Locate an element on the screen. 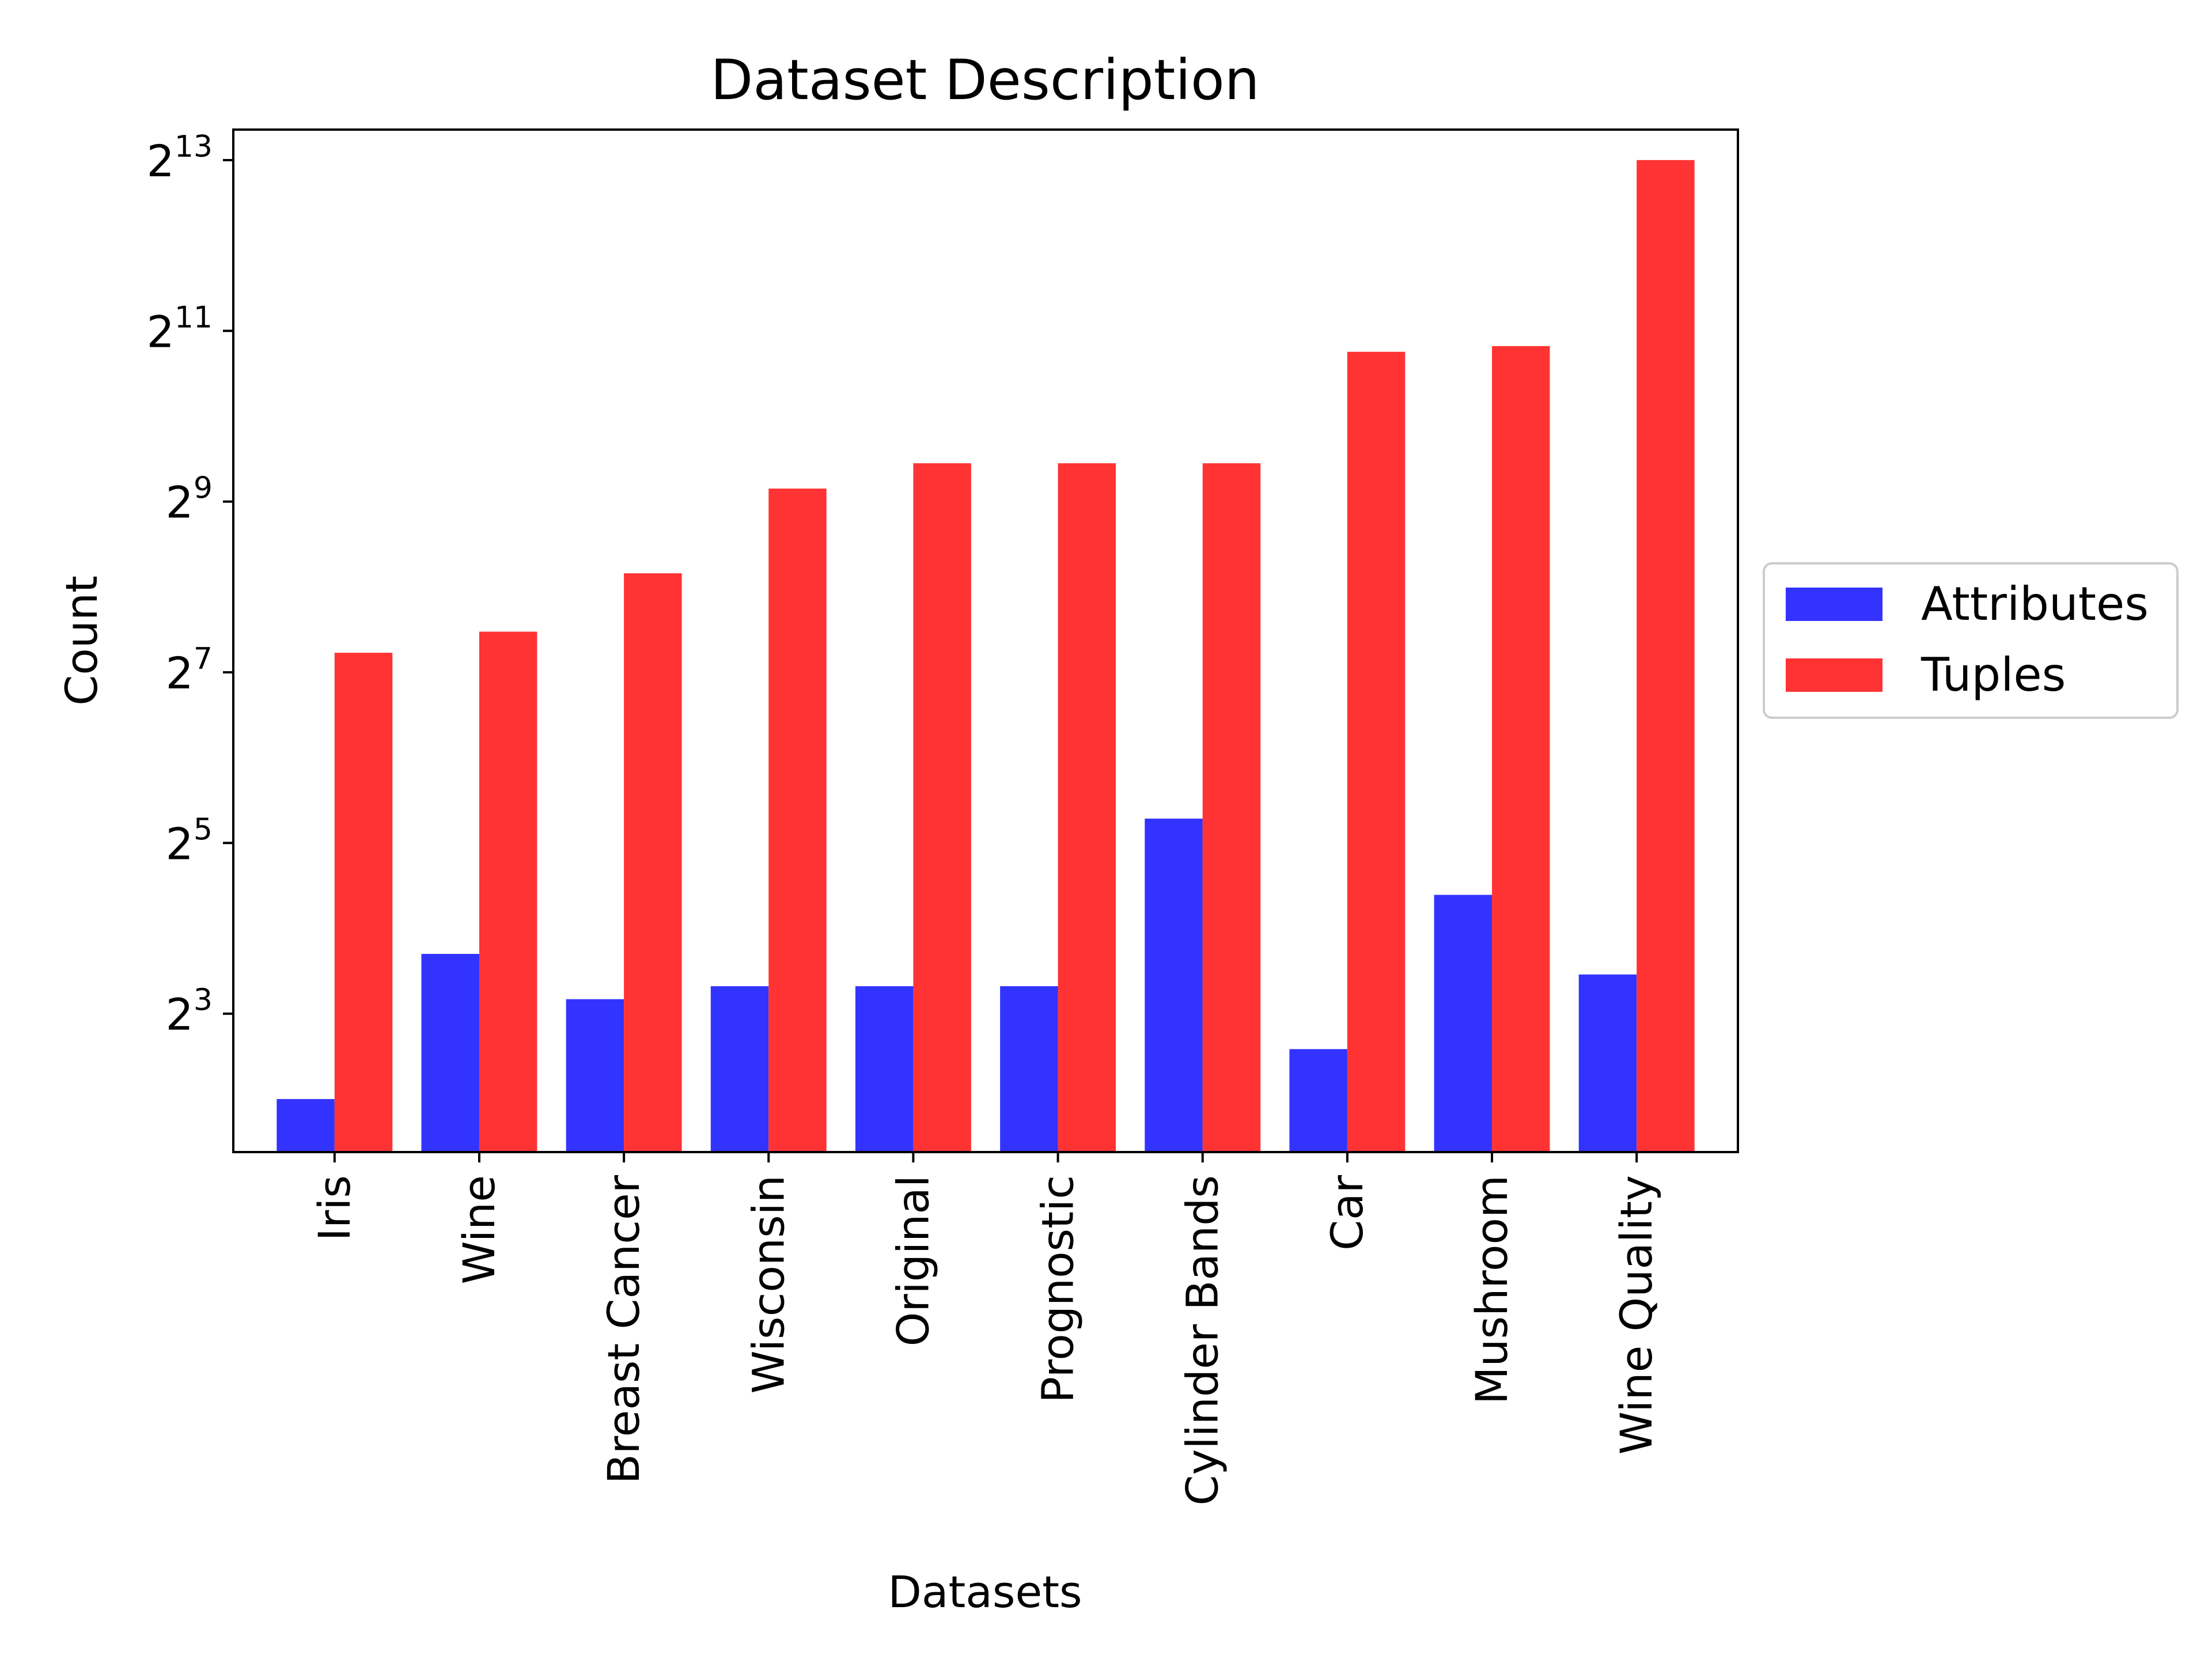  bar-attributes-original is located at coordinates (884, 1069).